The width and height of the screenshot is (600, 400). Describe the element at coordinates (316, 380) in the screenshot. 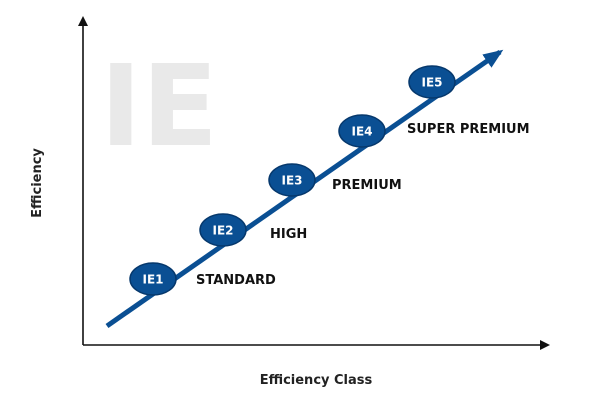

I see `x-axis-title: Efficiency Class` at that location.